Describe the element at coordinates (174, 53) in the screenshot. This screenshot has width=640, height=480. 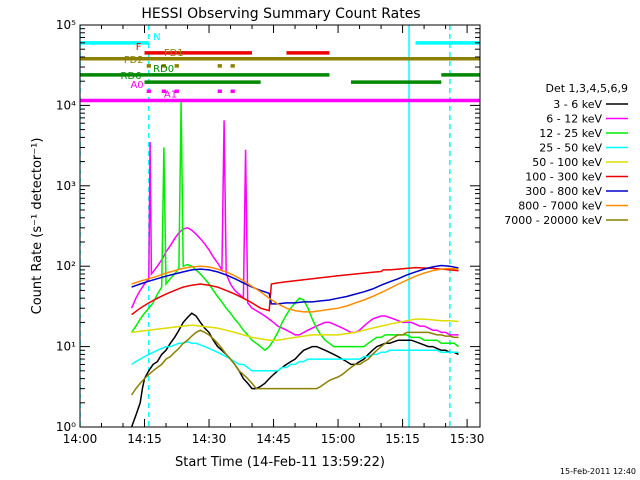
I see `flag-label-FD1: FD1` at that location.